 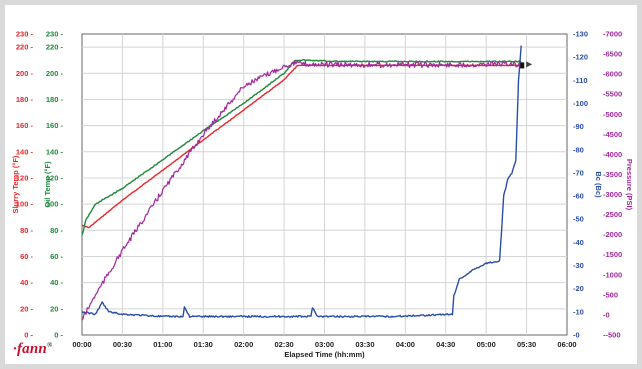 What do you see at coordinates (26, 308) in the screenshot?
I see `slurry-tick-label: 20 -` at bounding box center [26, 308].